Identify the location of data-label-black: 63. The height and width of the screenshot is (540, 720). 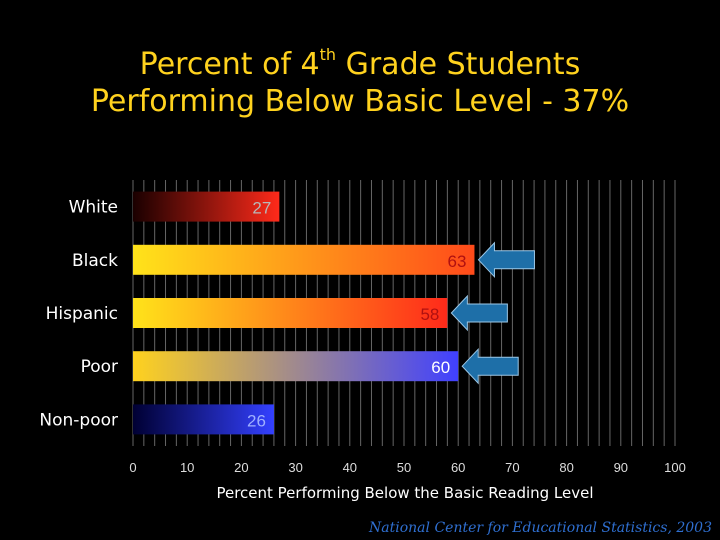
(457, 261).